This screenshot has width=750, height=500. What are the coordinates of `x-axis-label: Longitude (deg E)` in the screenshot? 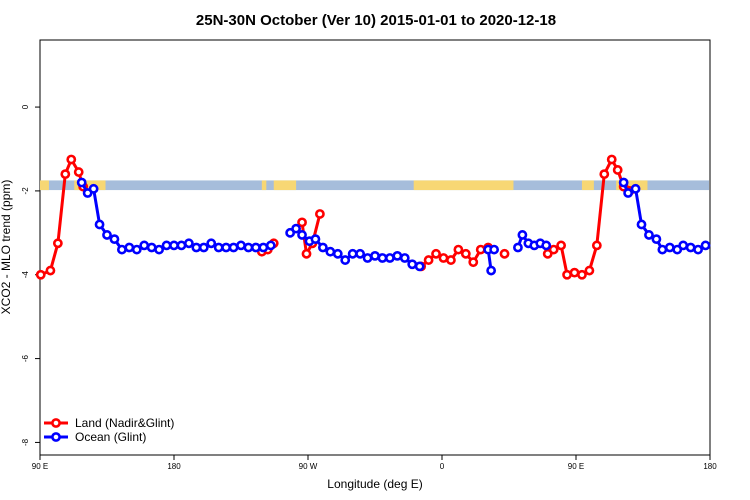 It's located at (374, 484).